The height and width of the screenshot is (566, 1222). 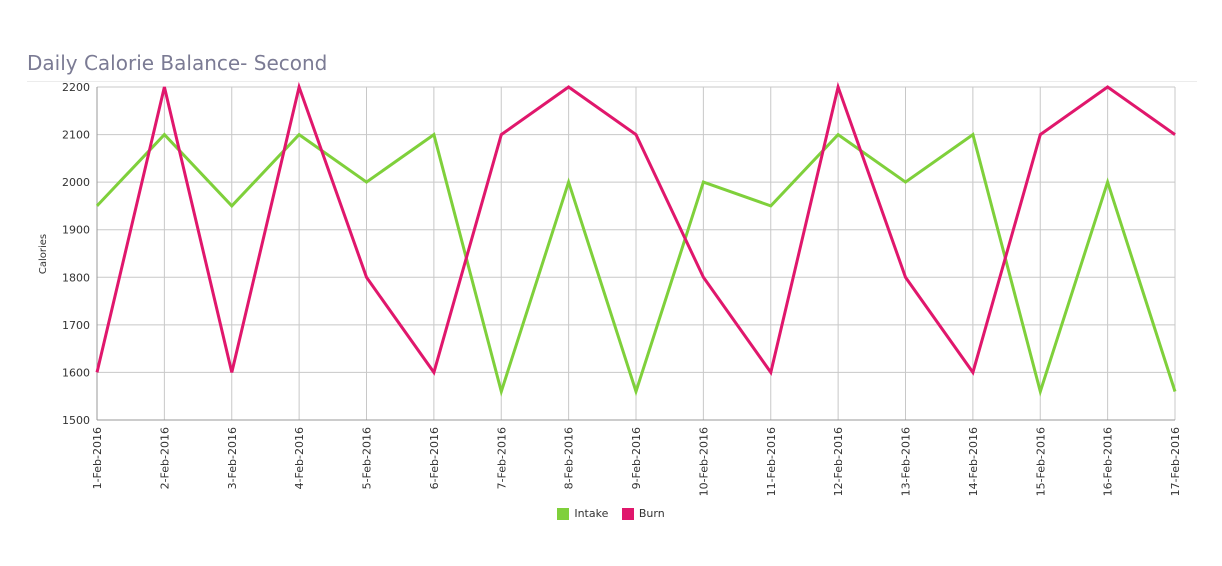 What do you see at coordinates (76, 420) in the screenshot?
I see `y-tick-label: 1500` at bounding box center [76, 420].